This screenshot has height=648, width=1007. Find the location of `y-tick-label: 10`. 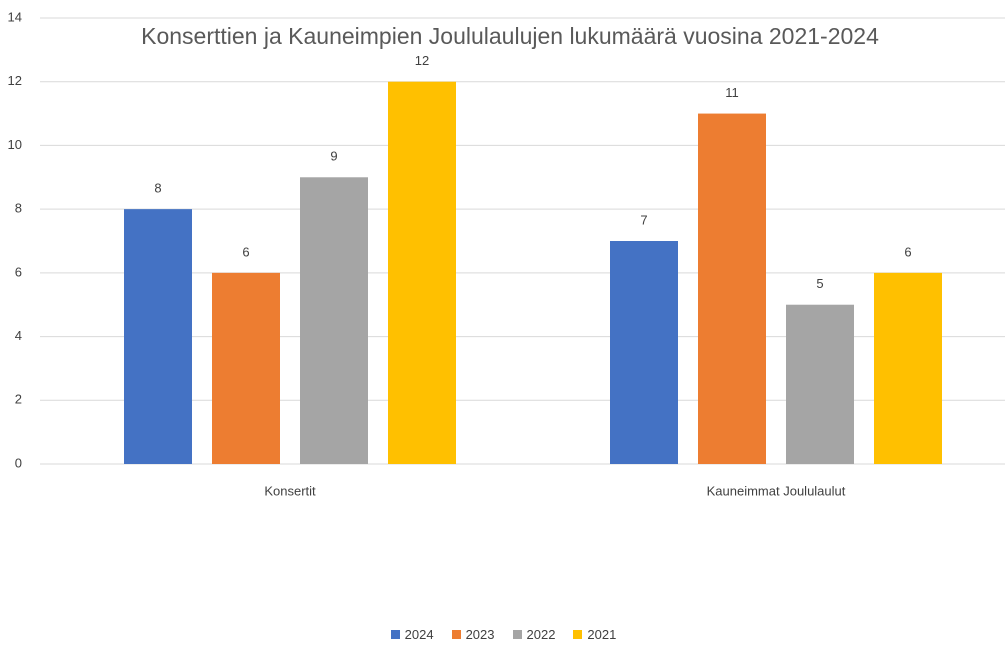

y-tick-label: 10 is located at coordinates (15, 144).